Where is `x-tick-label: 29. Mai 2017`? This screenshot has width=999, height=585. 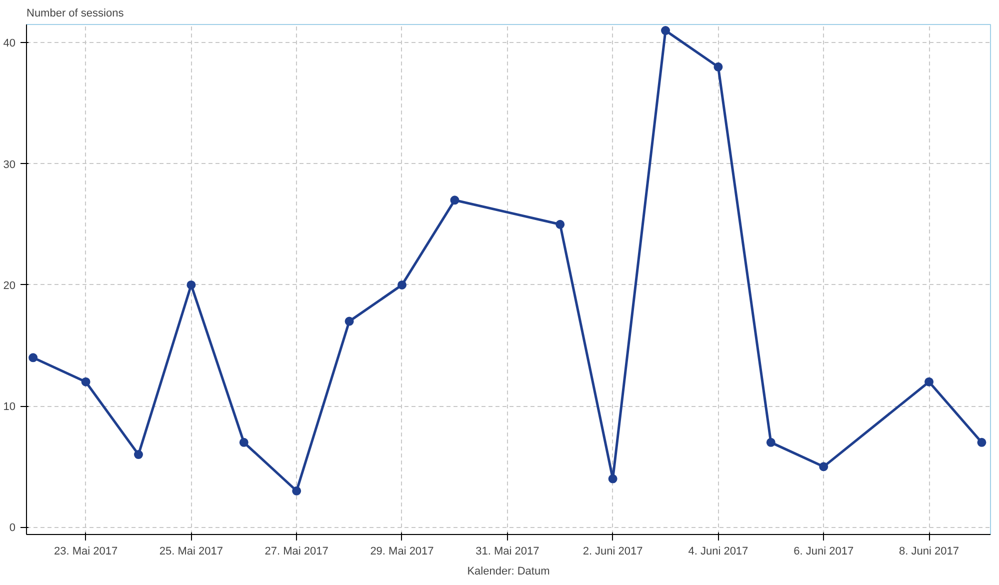 x-tick-label: 29. Mai 2017 is located at coordinates (402, 552).